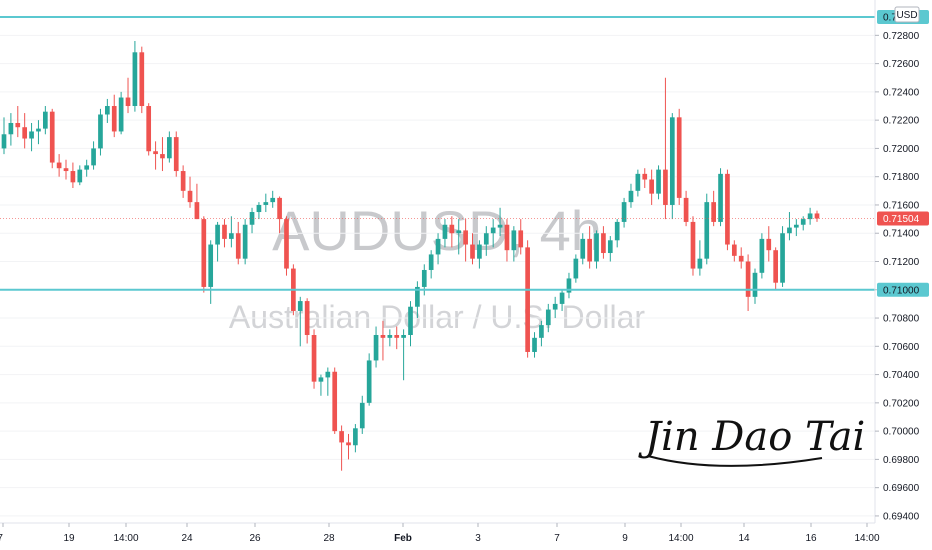  What do you see at coordinates (903, 289) in the screenshot?
I see `level-price-badge` at bounding box center [903, 289].